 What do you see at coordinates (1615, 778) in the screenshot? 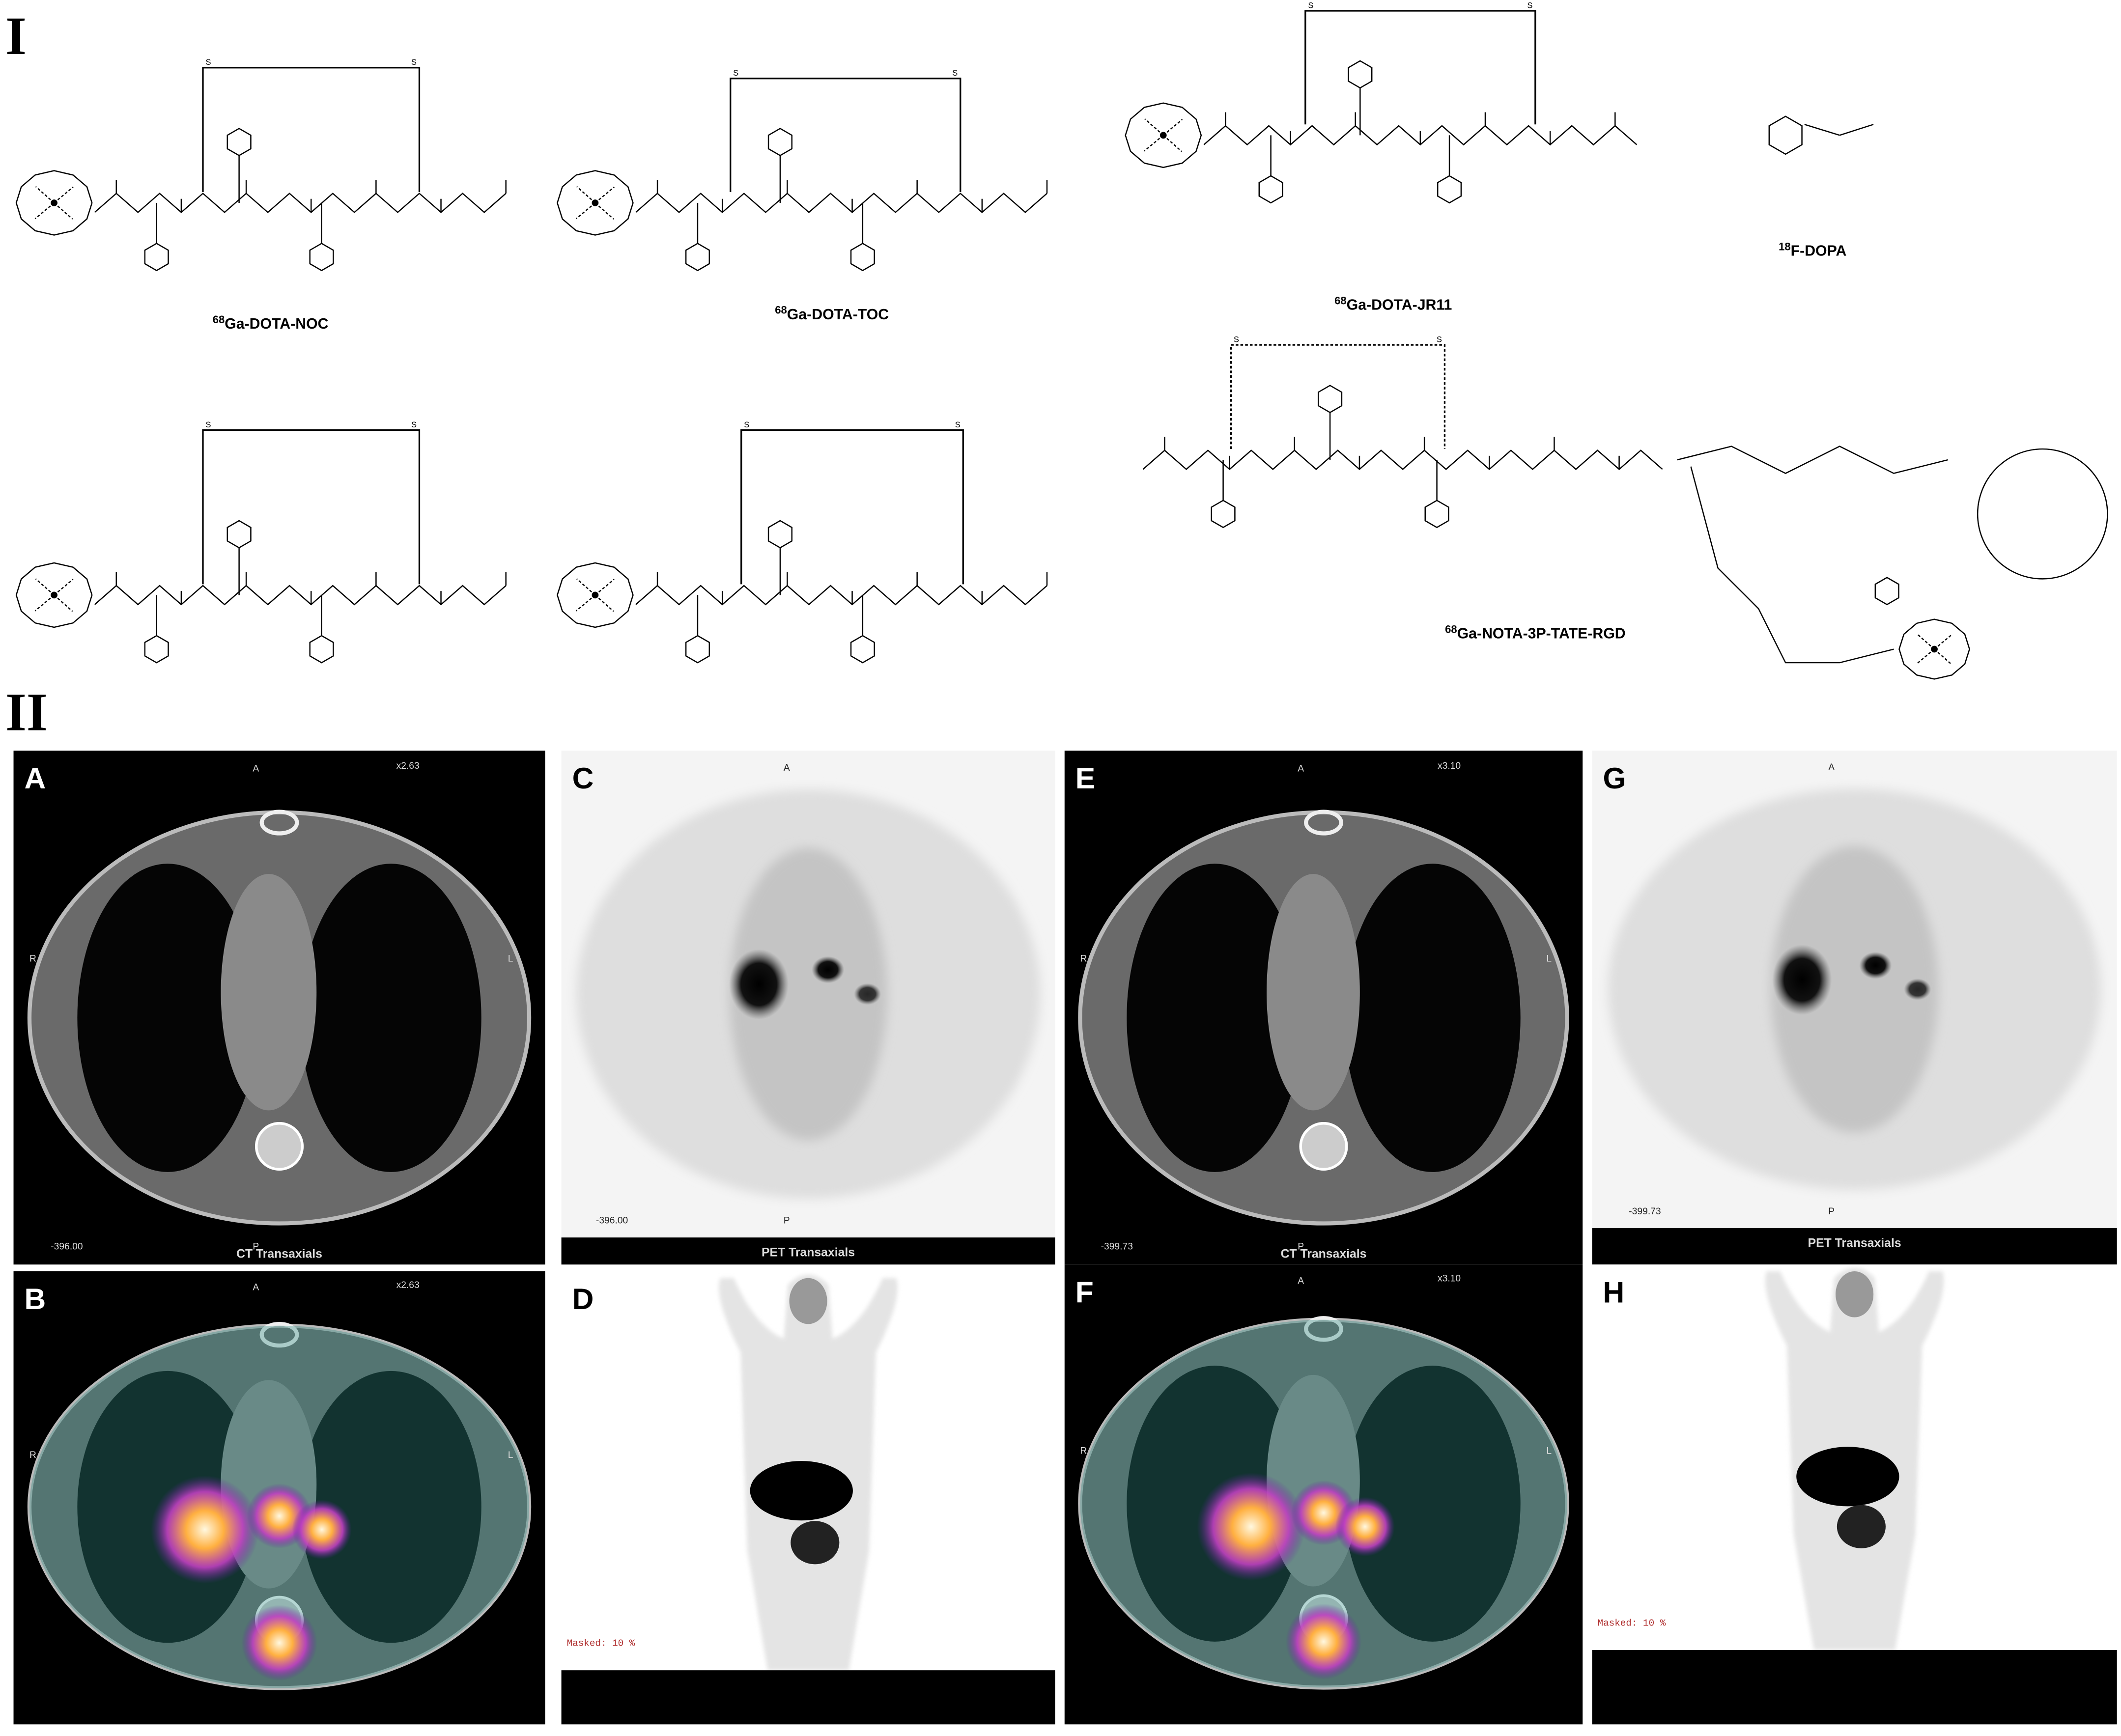
I see `panel-label: G` at bounding box center [1615, 778].